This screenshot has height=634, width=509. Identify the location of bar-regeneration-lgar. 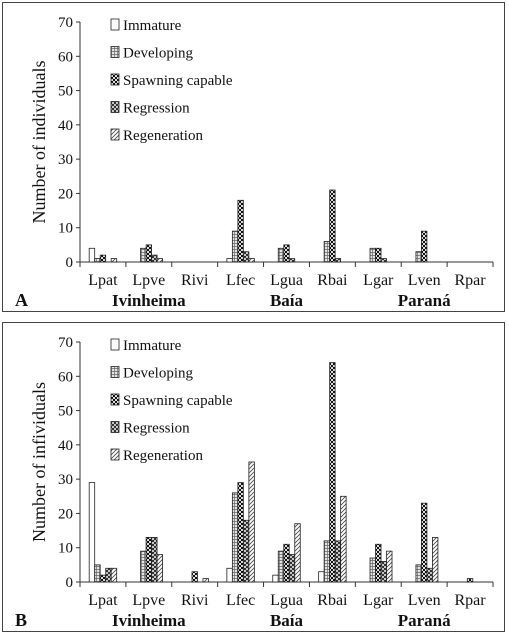
(389, 566).